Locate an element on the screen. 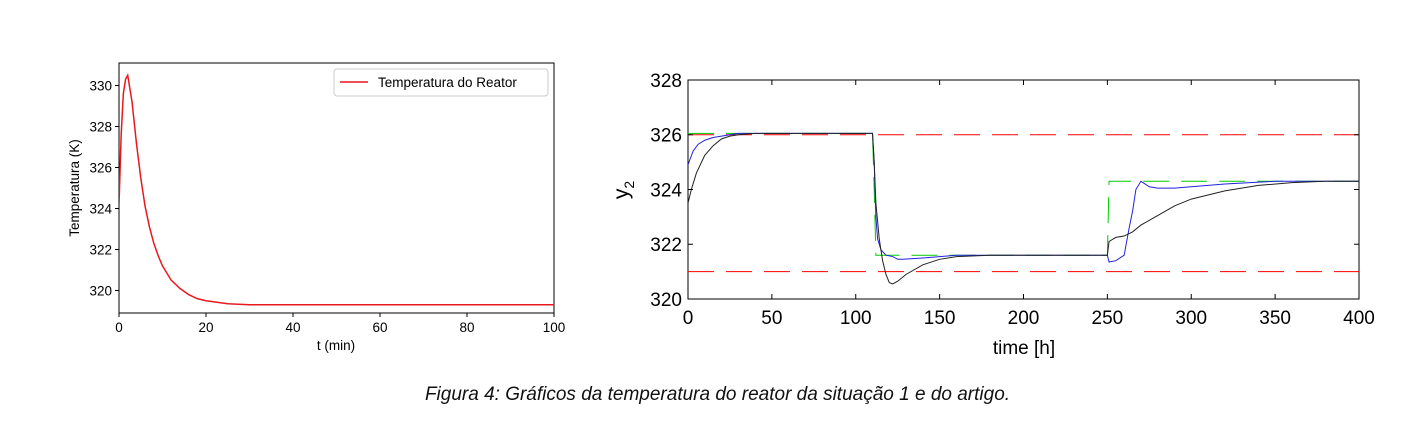  legend-label: Temperatura do Reator is located at coordinates (447, 82).